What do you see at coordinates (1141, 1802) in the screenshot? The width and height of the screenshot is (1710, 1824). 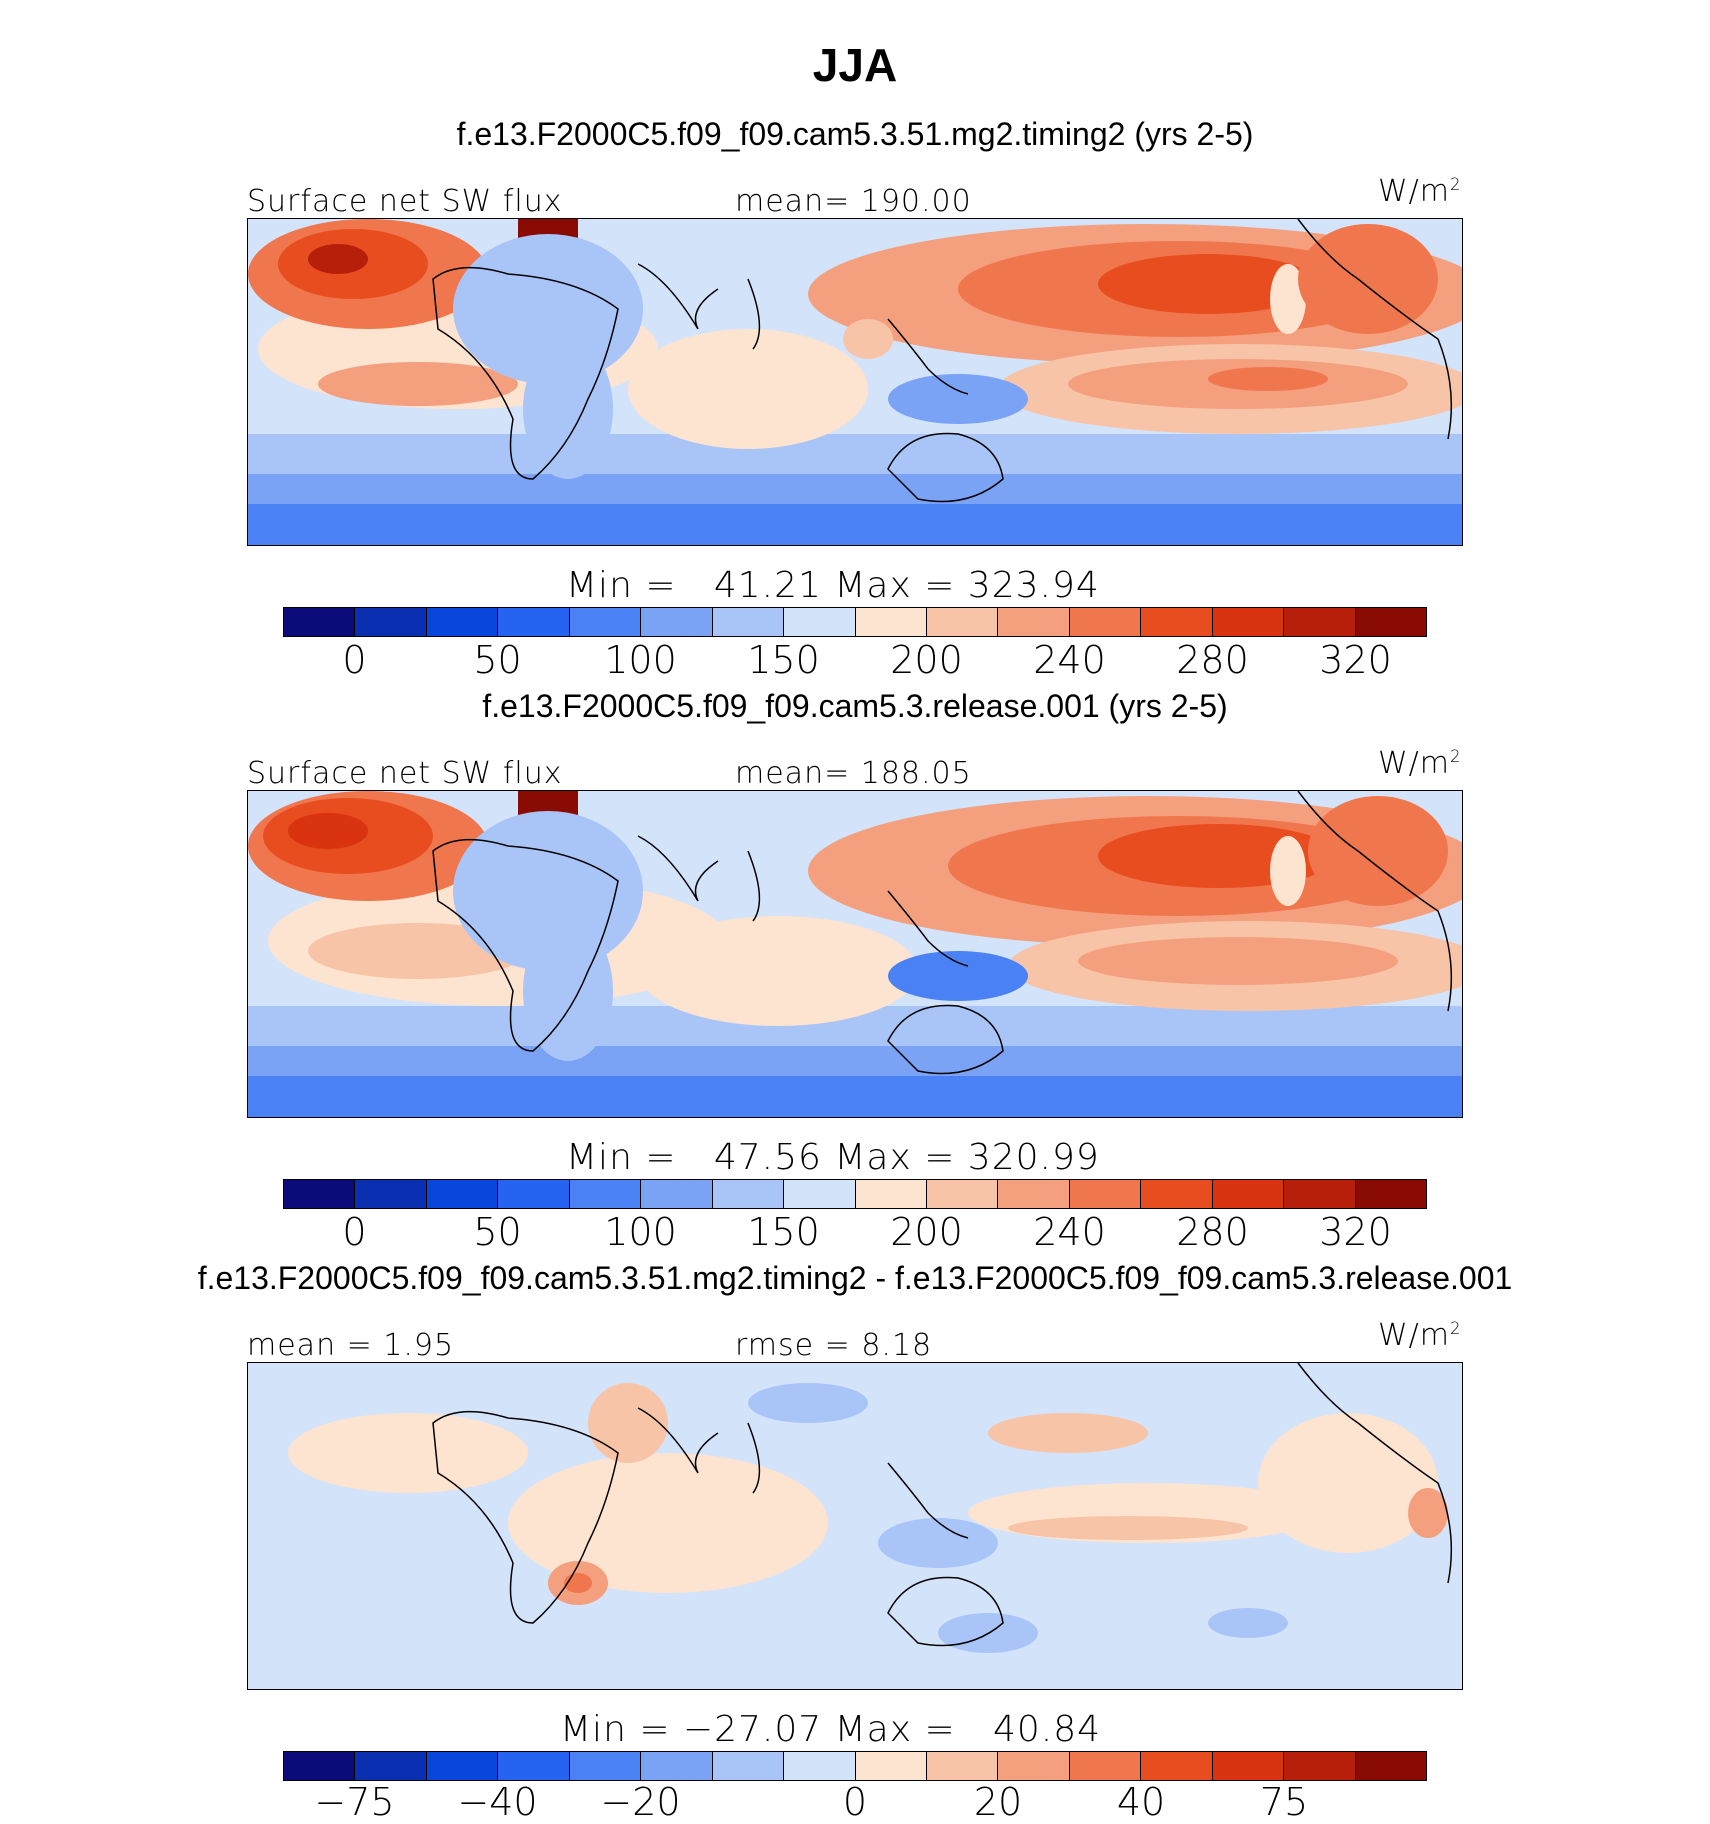 I see `colorbar-tick-label: 40` at bounding box center [1141, 1802].